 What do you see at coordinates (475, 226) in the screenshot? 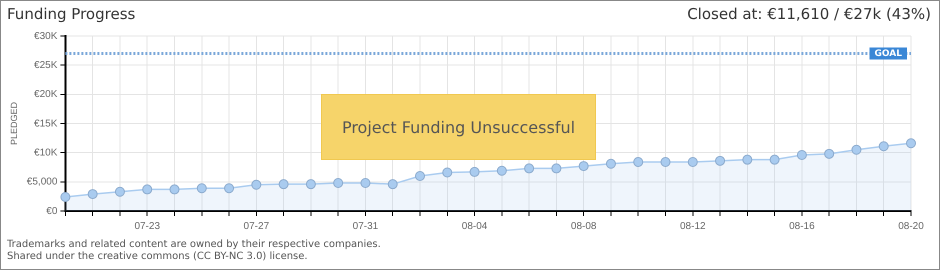
I see `x-tick-label: 08-04` at bounding box center [475, 226].